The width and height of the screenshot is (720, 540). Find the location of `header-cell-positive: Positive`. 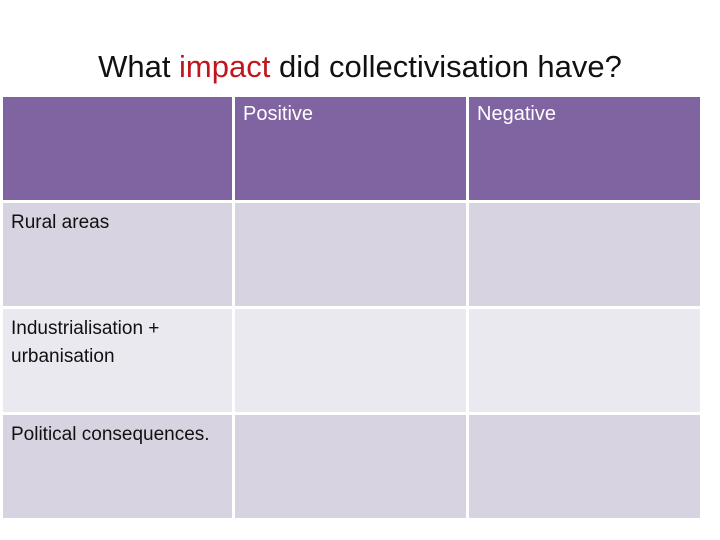

header-cell-positive: Positive is located at coordinates (350, 148).